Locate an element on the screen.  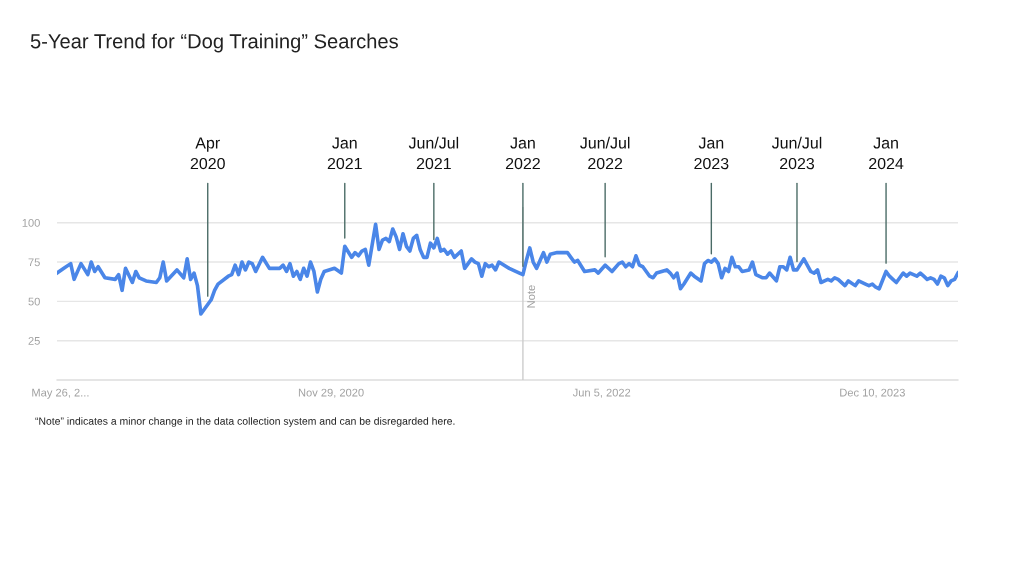
x-tick-label: Jun 5, 2022 is located at coordinates (601, 393).